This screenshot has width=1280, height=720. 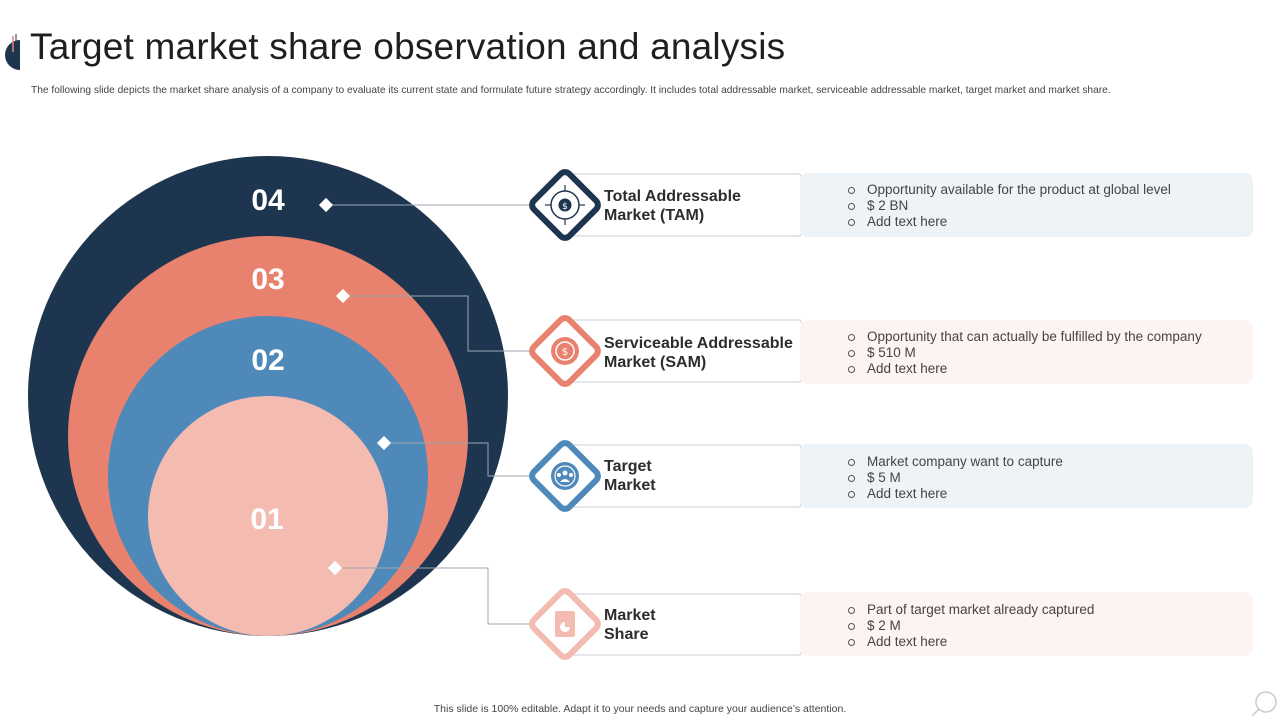 I want to click on tam-label-line1: Total Addressable, so click(x=672, y=196).